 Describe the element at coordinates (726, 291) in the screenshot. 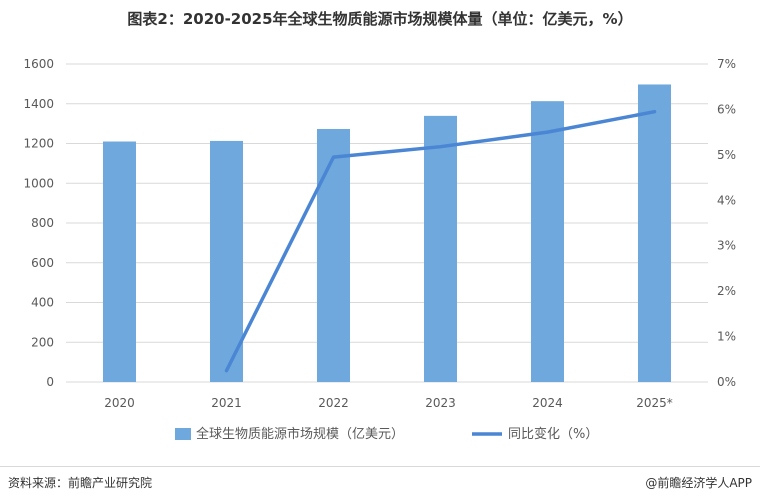

I see `y-right-tick-label: 2%` at that location.